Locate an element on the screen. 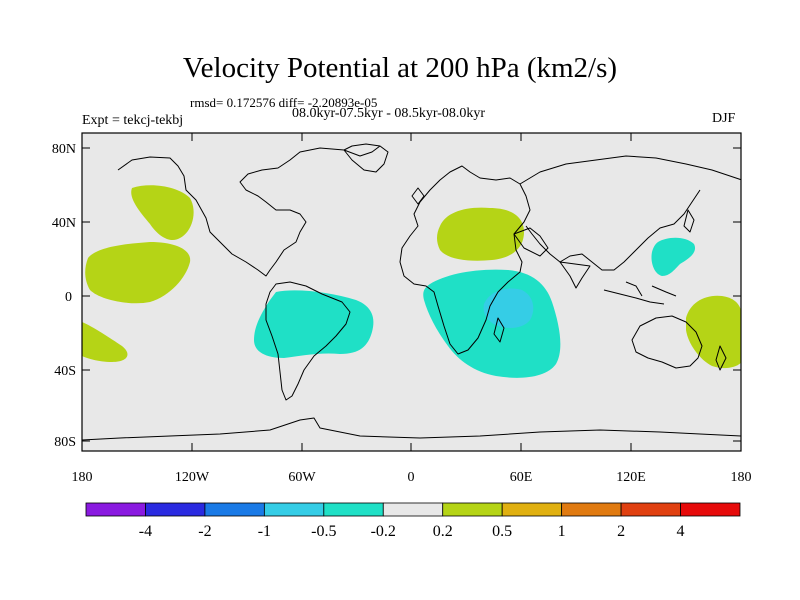  coast-arabia is located at coordinates (531, 242).